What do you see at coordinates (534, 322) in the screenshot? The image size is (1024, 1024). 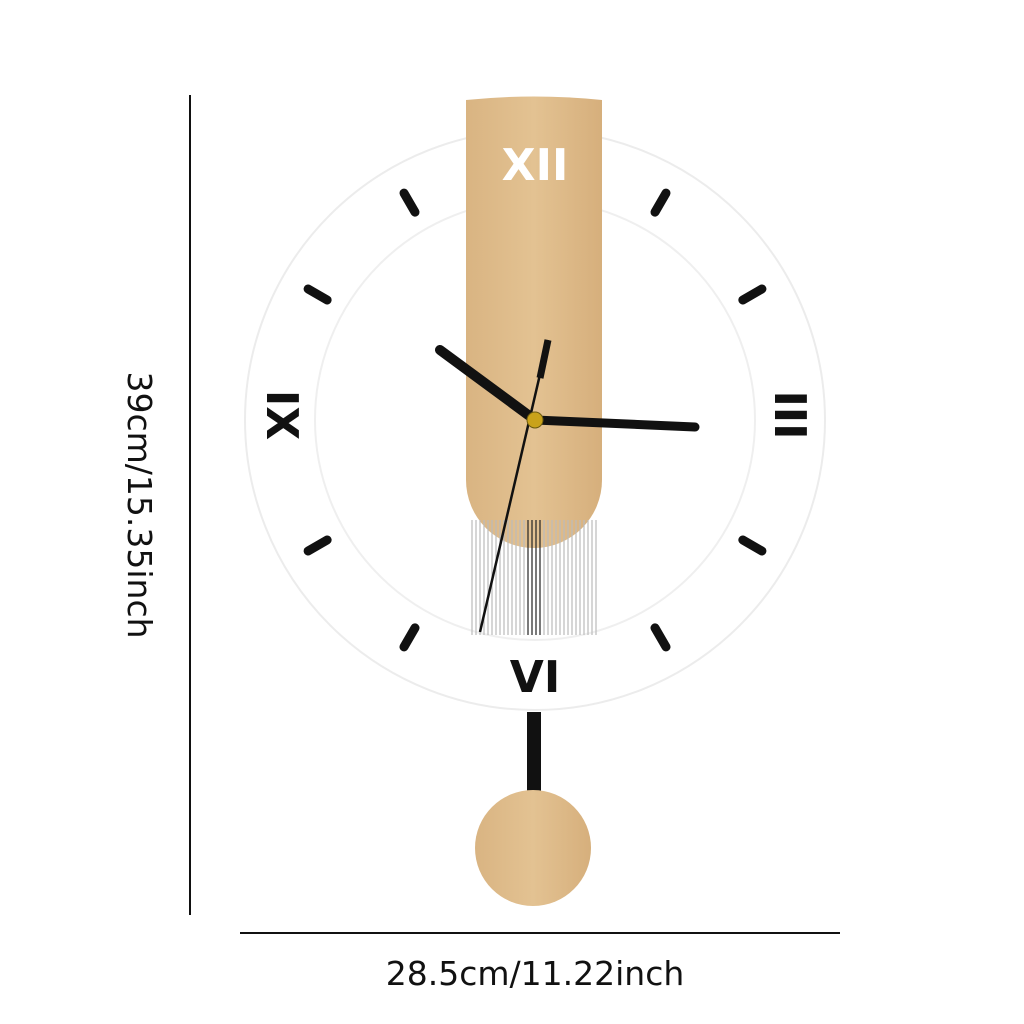 I see `wood-panel` at bounding box center [534, 322].